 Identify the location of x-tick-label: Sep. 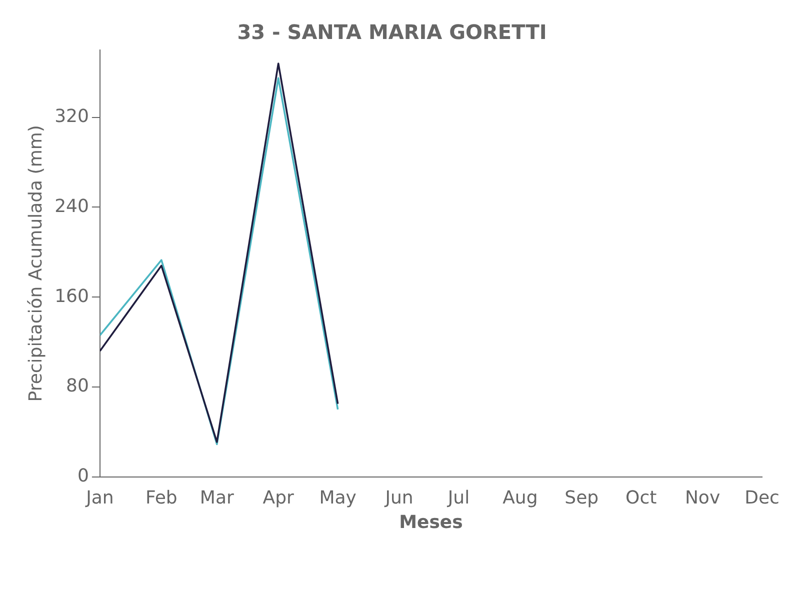
(581, 497).